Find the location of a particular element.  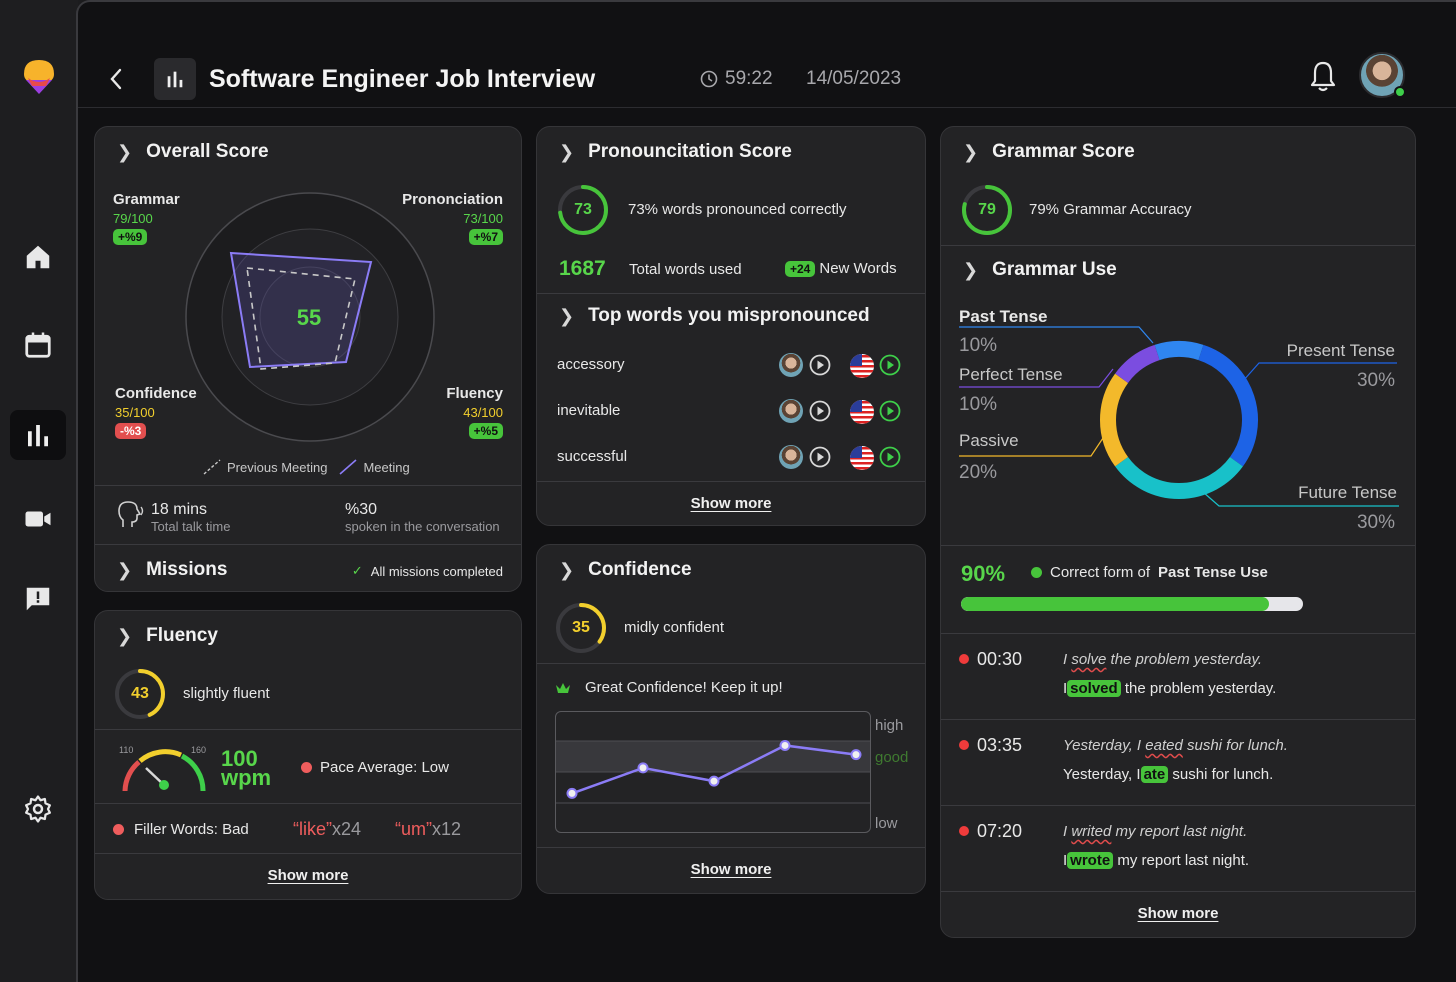

pace-gauge is located at coordinates (164, 770).